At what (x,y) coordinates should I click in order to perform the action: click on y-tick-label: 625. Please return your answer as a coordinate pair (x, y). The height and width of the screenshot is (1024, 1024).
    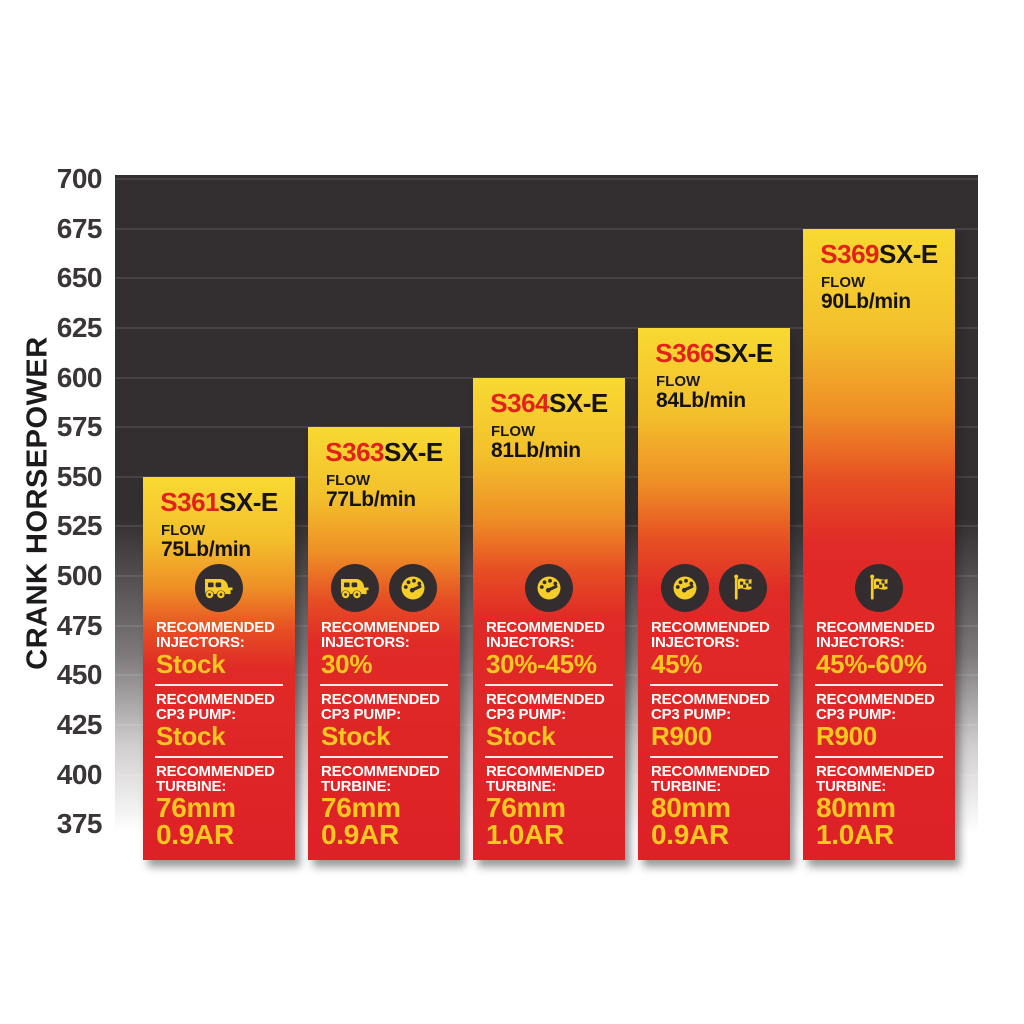
    Looking at the image, I should click on (79, 327).